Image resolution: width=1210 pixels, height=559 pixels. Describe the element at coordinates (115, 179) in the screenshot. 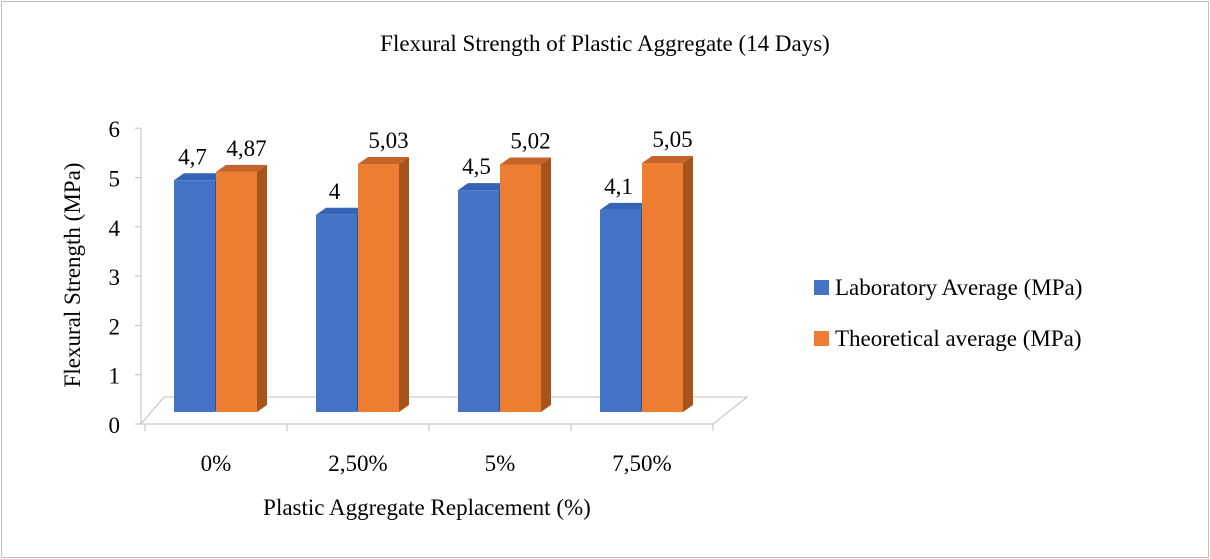

I see `y-tick-label: 5` at that location.